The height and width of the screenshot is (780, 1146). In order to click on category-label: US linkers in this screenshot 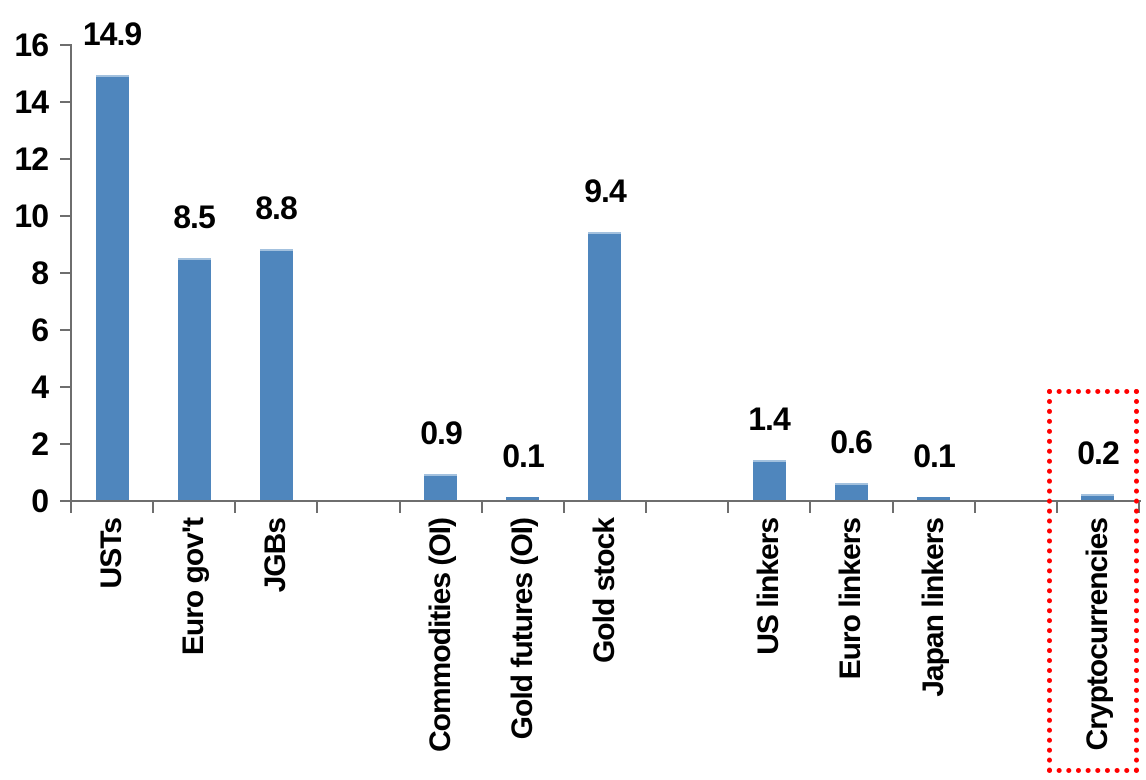, I will do `click(768, 586)`.